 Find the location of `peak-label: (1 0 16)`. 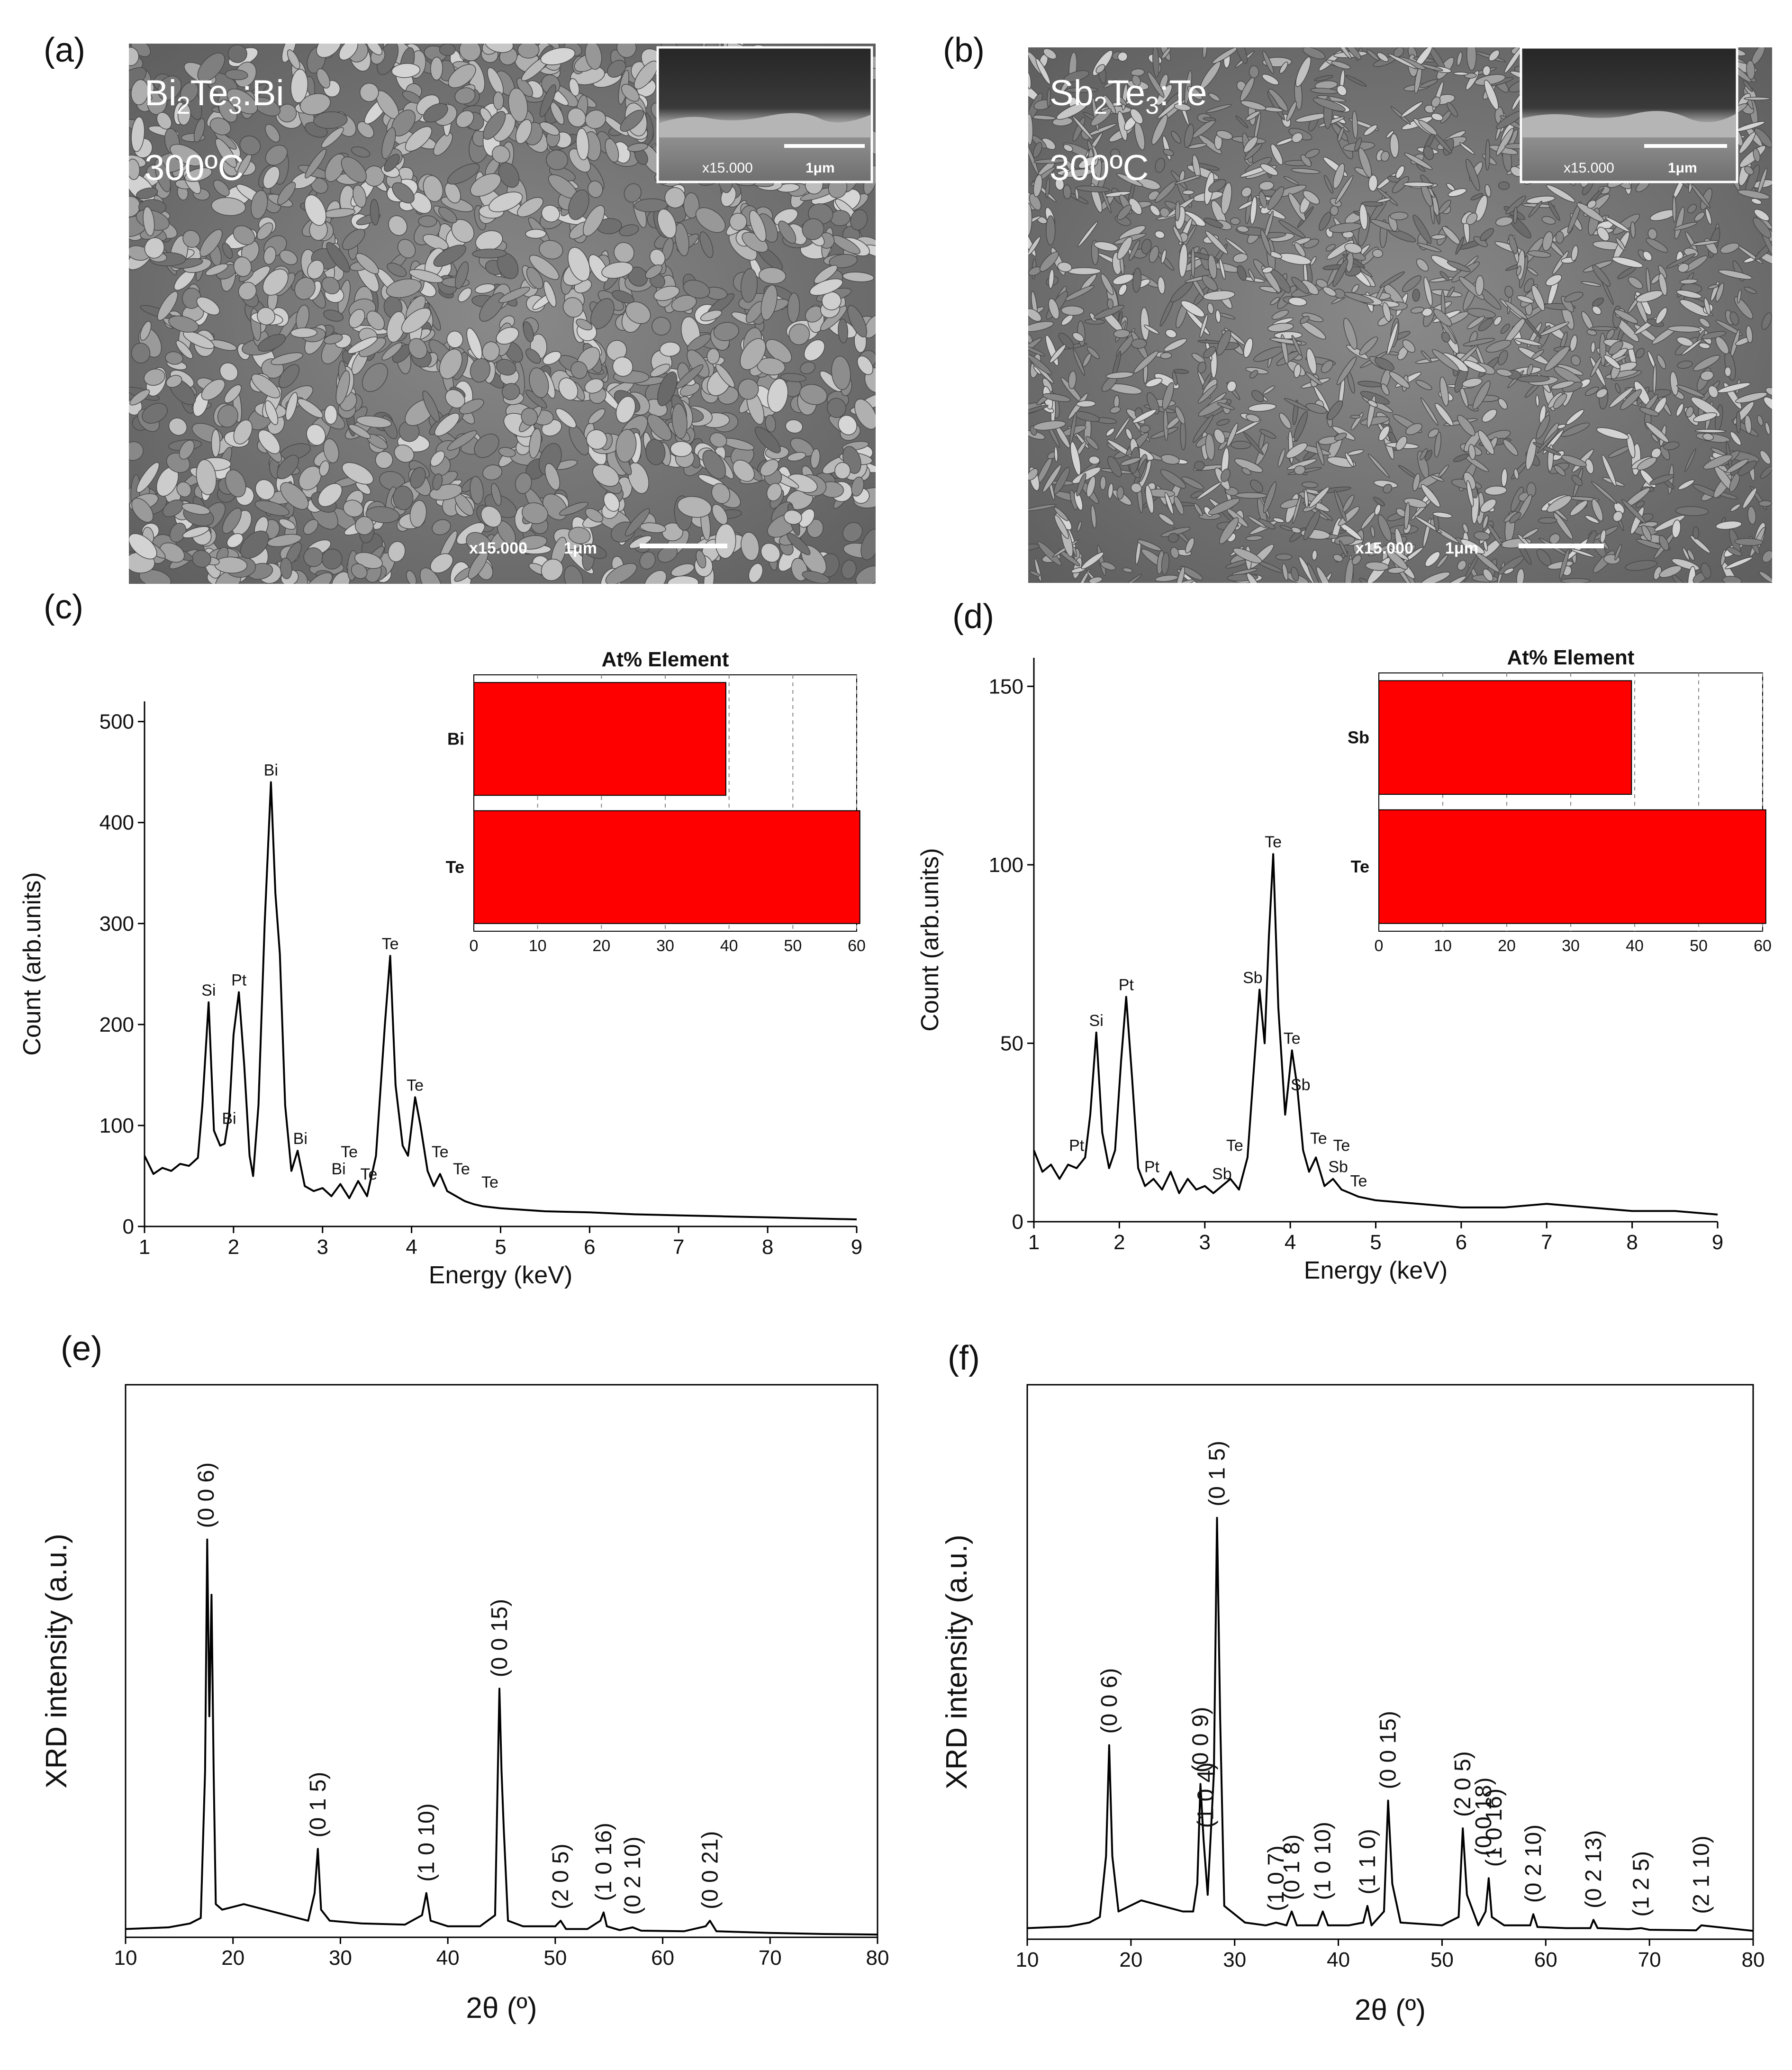

peak-label: (1 0 16) is located at coordinates (1495, 1828).